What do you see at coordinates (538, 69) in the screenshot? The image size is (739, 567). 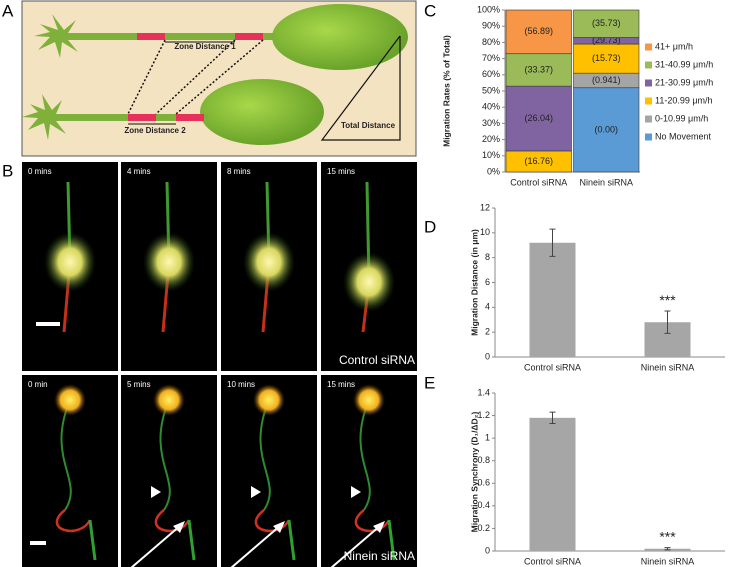 I see `segment-label: (33.37)` at bounding box center [538, 69].